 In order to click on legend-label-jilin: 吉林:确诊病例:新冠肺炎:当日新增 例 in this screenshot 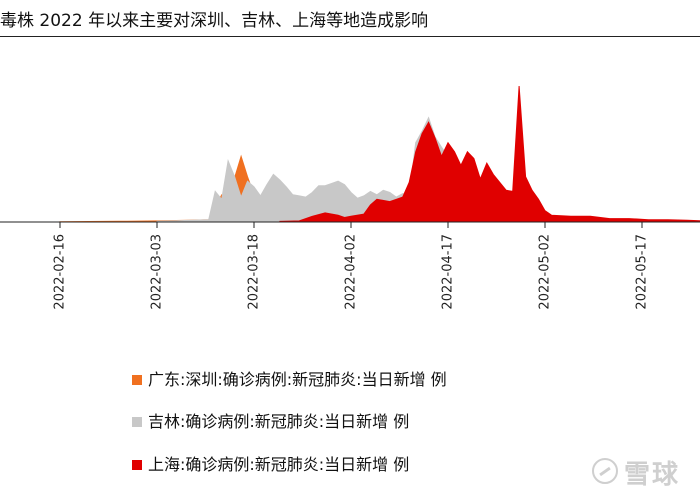, I will do `click(279, 421)`.